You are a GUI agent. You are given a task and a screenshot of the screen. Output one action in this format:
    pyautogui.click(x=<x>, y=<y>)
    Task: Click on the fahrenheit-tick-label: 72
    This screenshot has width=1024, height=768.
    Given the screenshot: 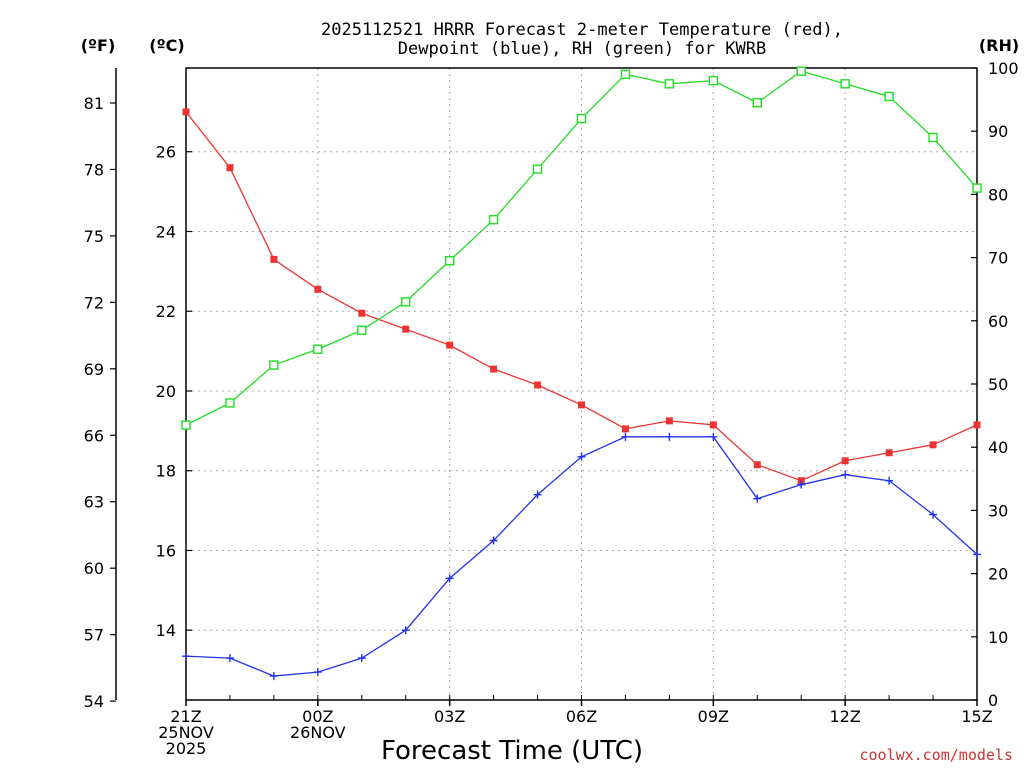 What is the action you would take?
    pyautogui.click(x=94, y=302)
    